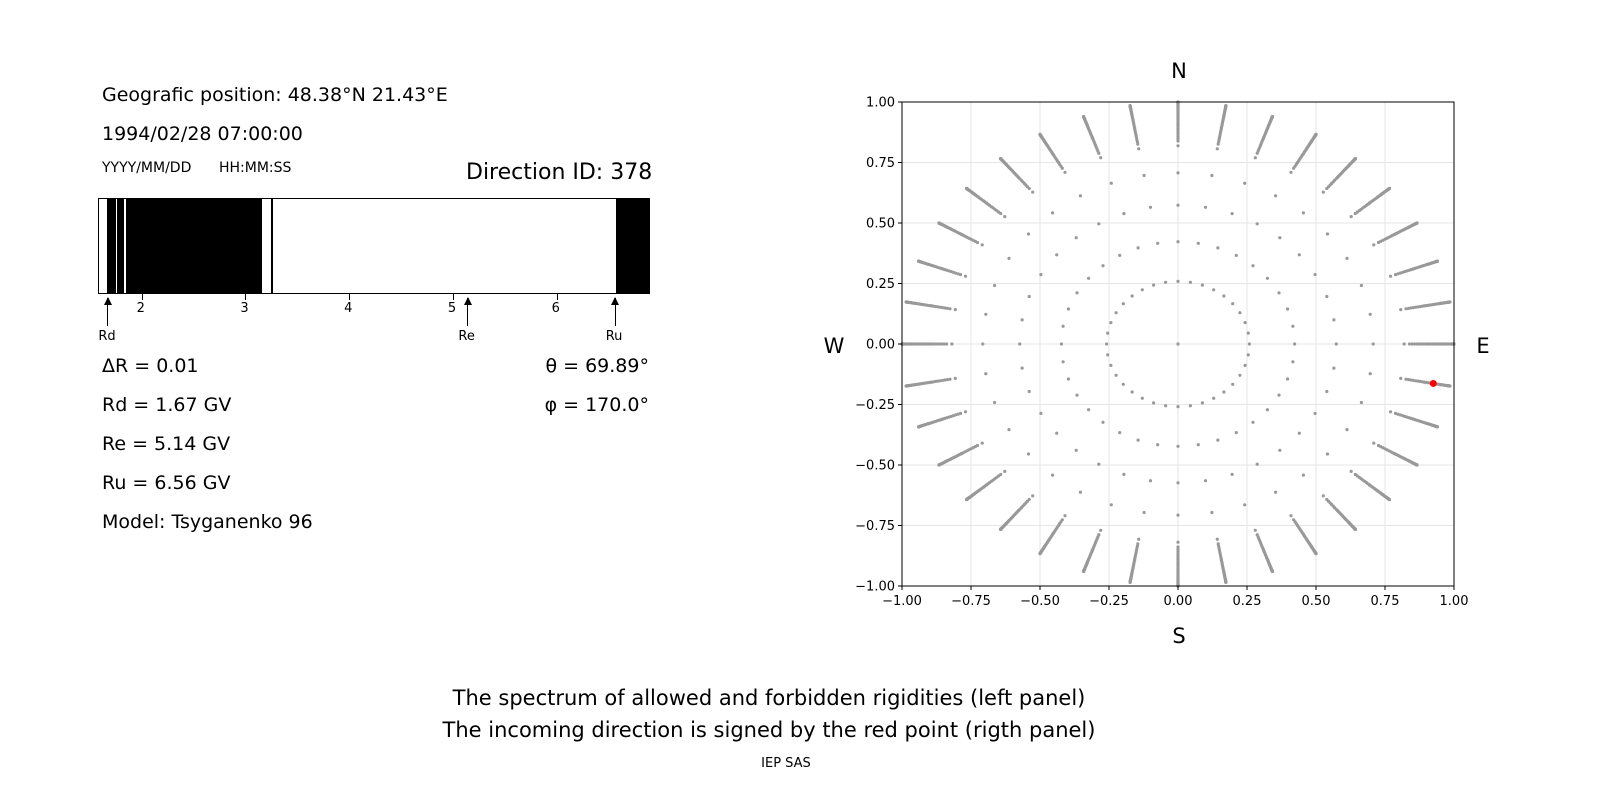 This screenshot has width=1600, height=800. I want to click on x-tick-label: 1.00, so click(1454, 601).